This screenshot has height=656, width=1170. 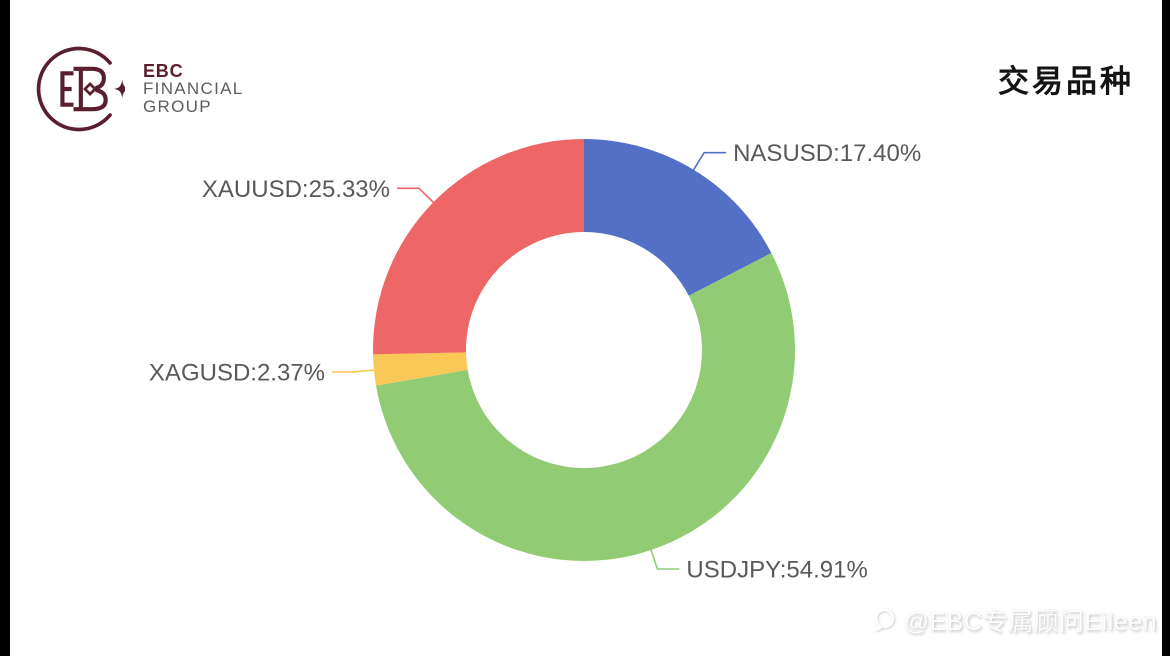 I want to click on pie-slice-XAUUSD, so click(x=478, y=246).